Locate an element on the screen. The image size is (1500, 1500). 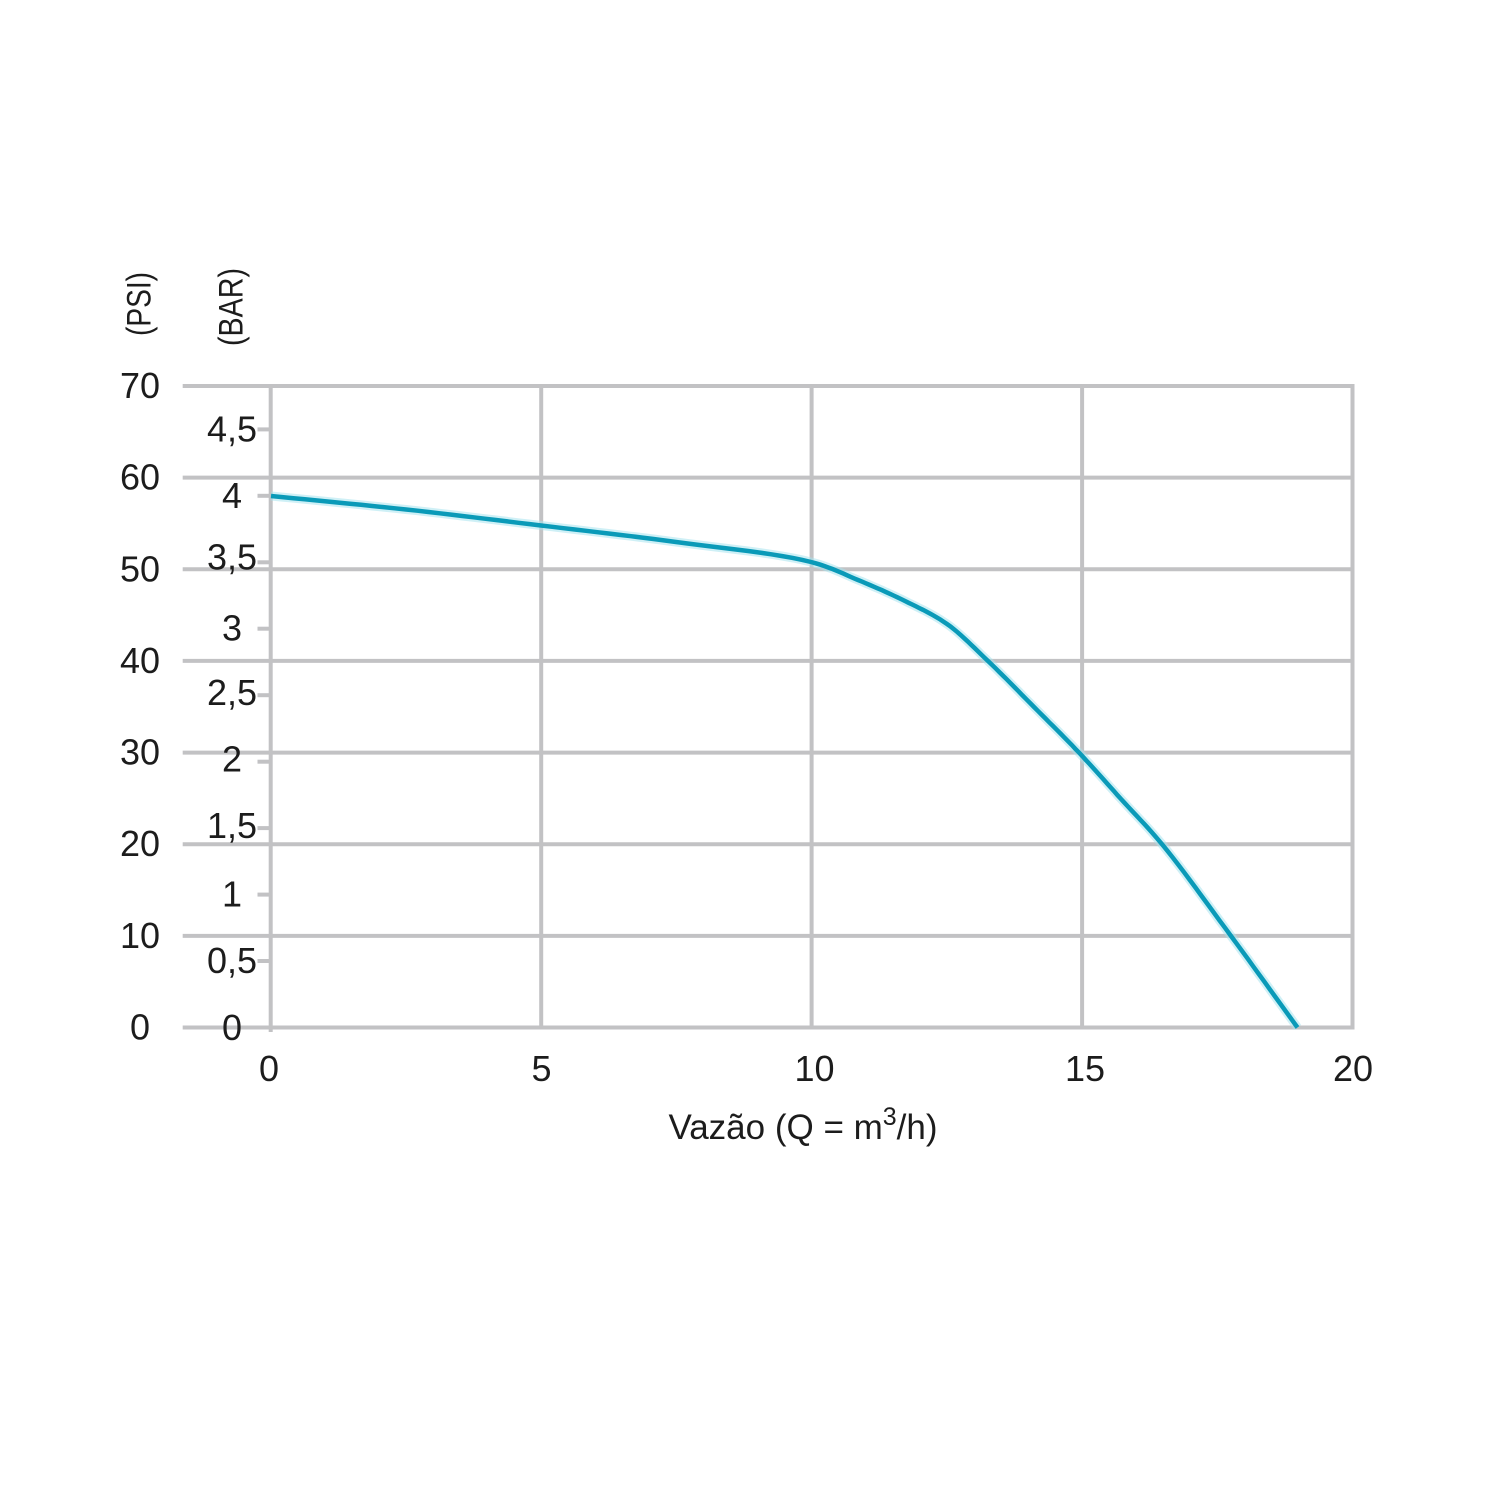
svg-text: 0,5 is located at coordinates (232, 960).